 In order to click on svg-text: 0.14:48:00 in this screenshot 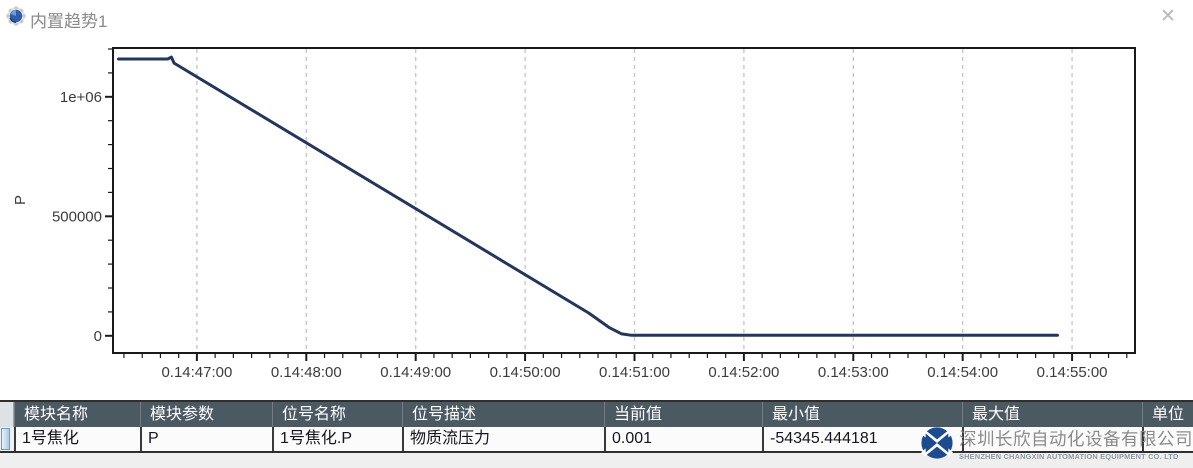, I will do `click(306, 372)`.